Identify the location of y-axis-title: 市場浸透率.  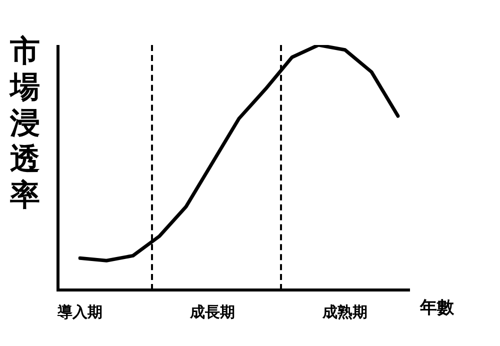
(24, 124).